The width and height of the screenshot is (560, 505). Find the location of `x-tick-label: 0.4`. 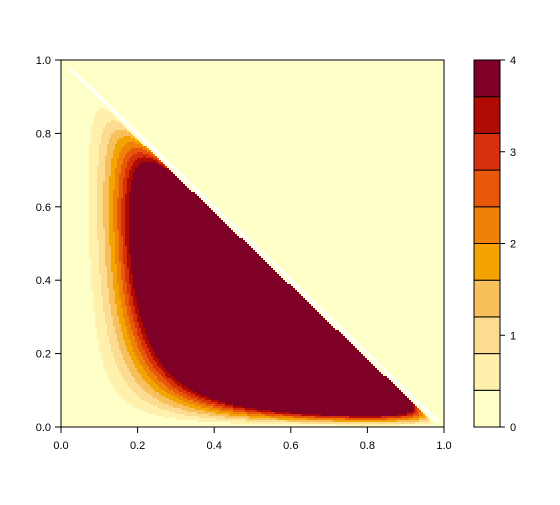

x-tick-label: 0.4 is located at coordinates (214, 446).